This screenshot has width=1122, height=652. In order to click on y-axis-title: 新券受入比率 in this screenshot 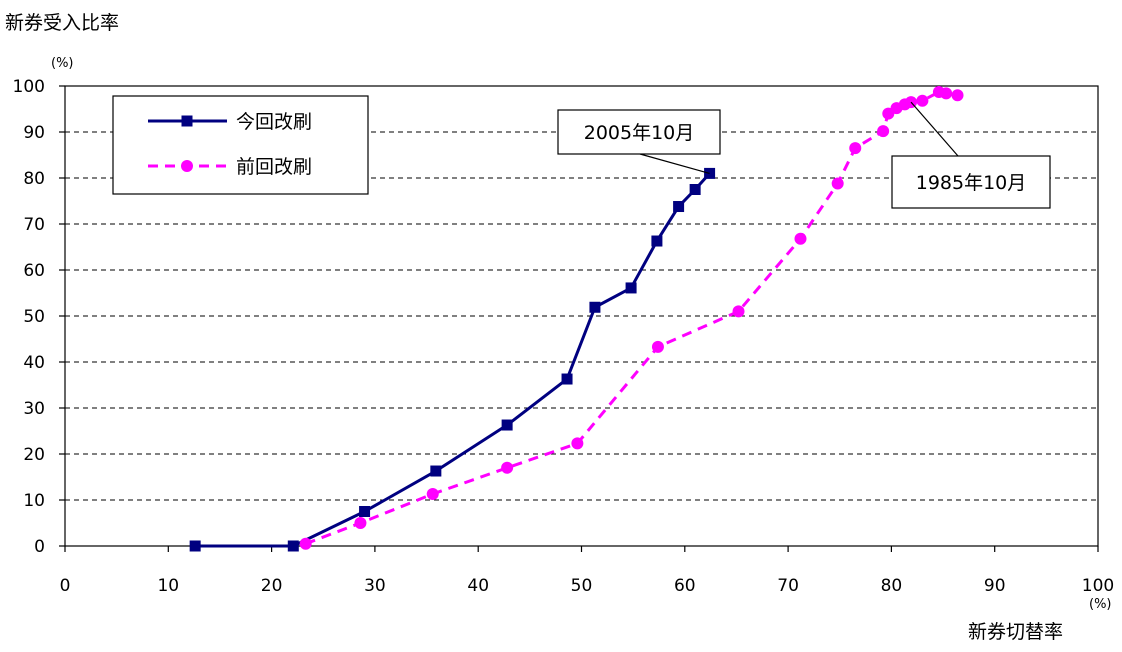, I will do `click(62, 23)`.